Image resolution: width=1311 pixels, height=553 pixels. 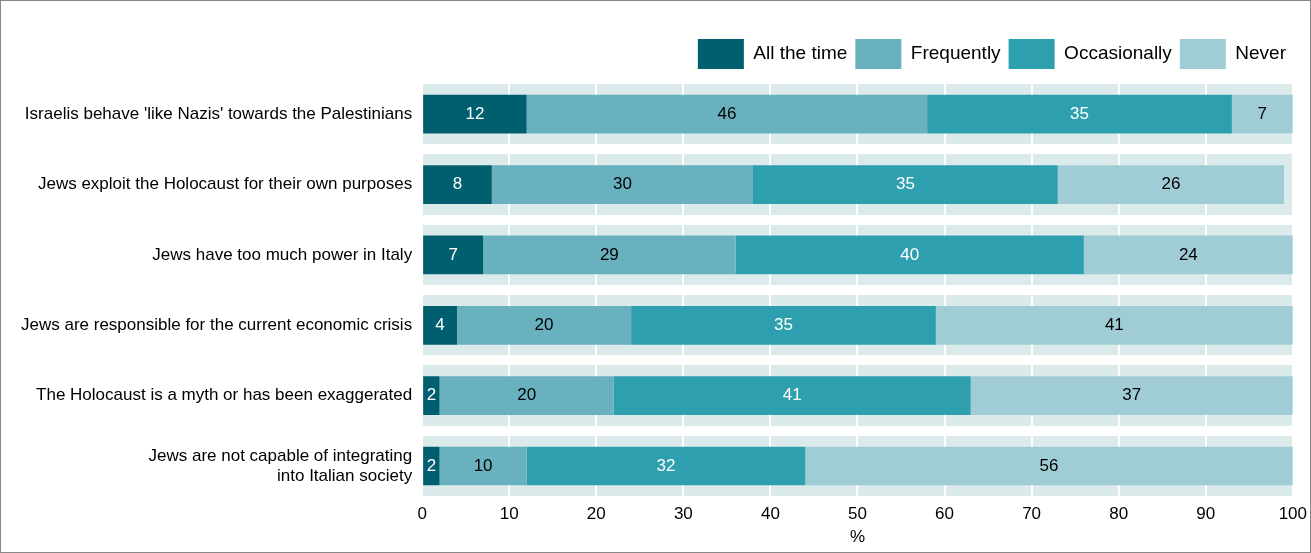 What do you see at coordinates (282, 254) in the screenshot?
I see `y-tick-label: Jews have too much power in Italy` at bounding box center [282, 254].